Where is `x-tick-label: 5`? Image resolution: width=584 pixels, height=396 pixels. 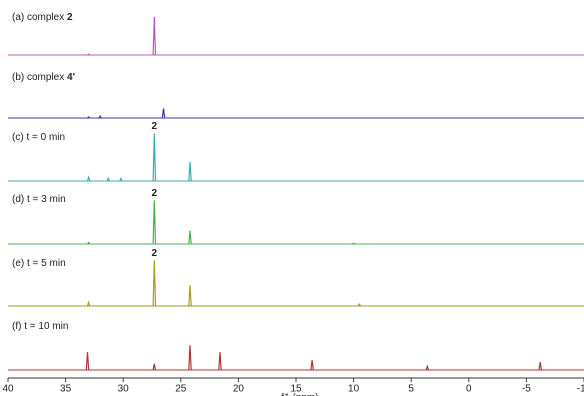
x-tick-label: 5 is located at coordinates (411, 389).